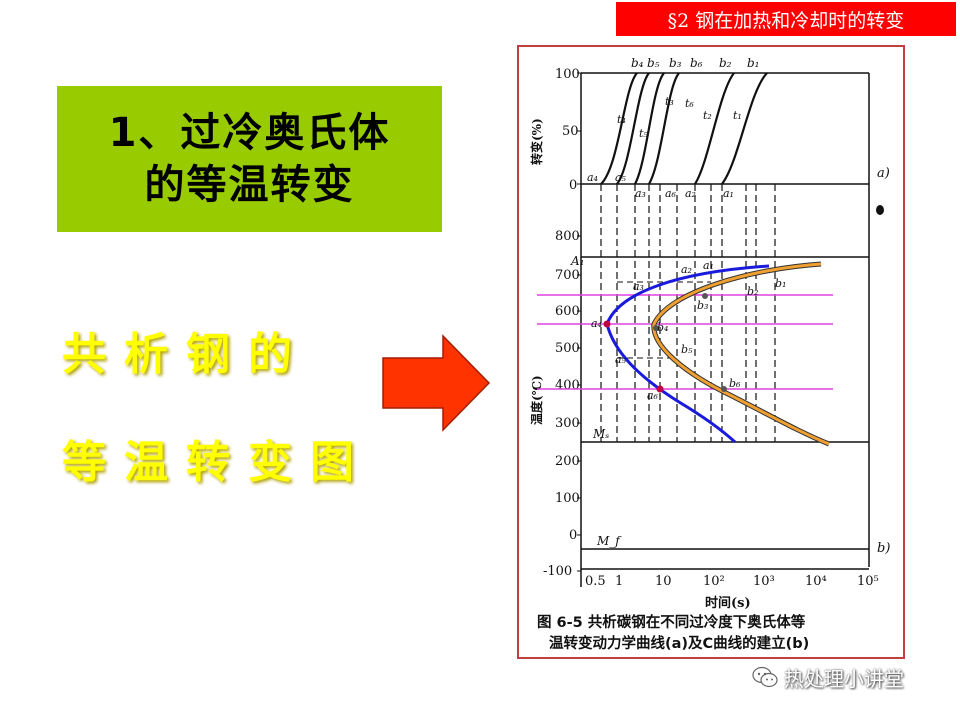 Image resolution: width=960 pixels, height=720 pixels. I want to click on x-tick-0.5: 0.5, so click(595, 581).